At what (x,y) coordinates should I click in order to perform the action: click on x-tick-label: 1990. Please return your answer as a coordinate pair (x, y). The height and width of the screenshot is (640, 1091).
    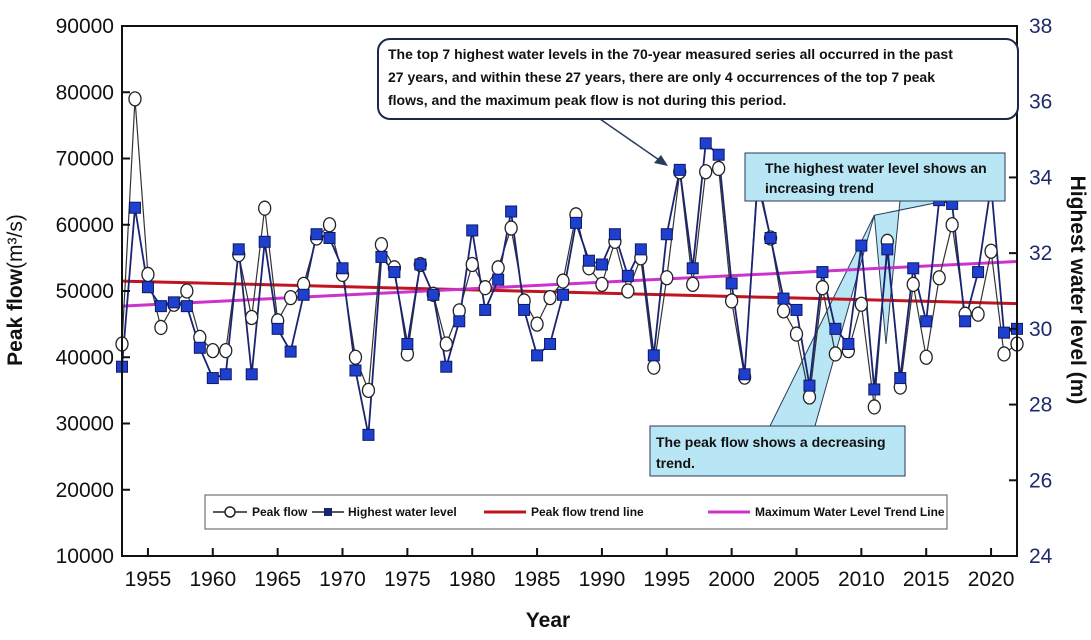
    Looking at the image, I should click on (602, 579).